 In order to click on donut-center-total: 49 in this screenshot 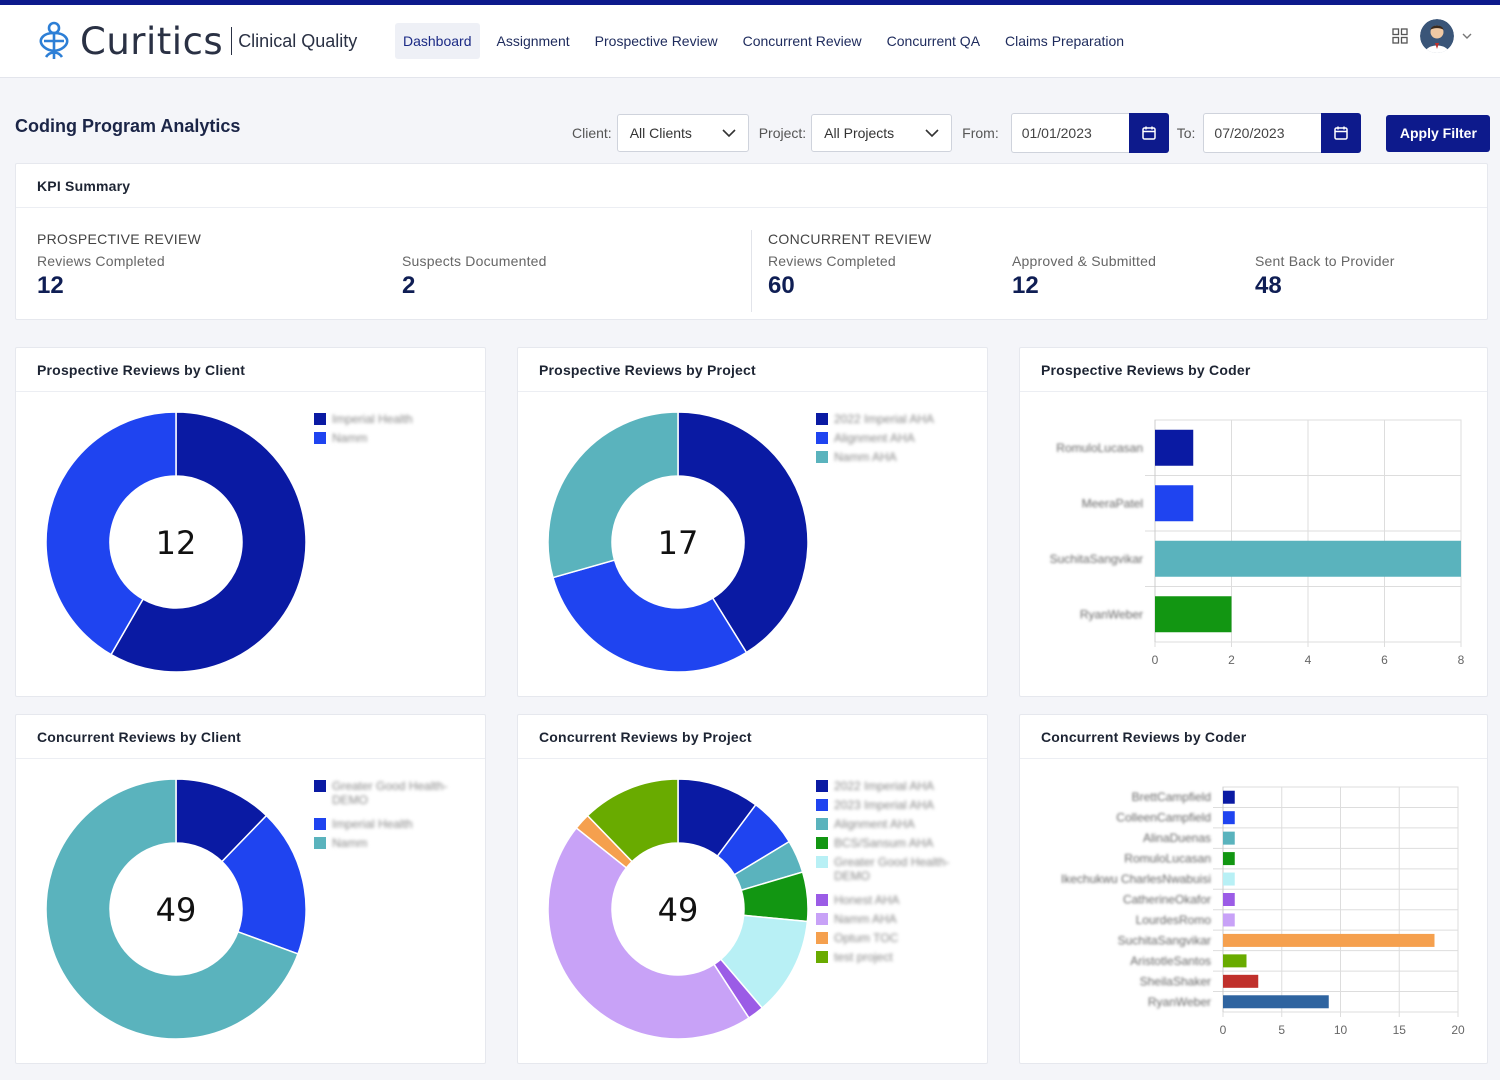, I will do `click(176, 910)`.